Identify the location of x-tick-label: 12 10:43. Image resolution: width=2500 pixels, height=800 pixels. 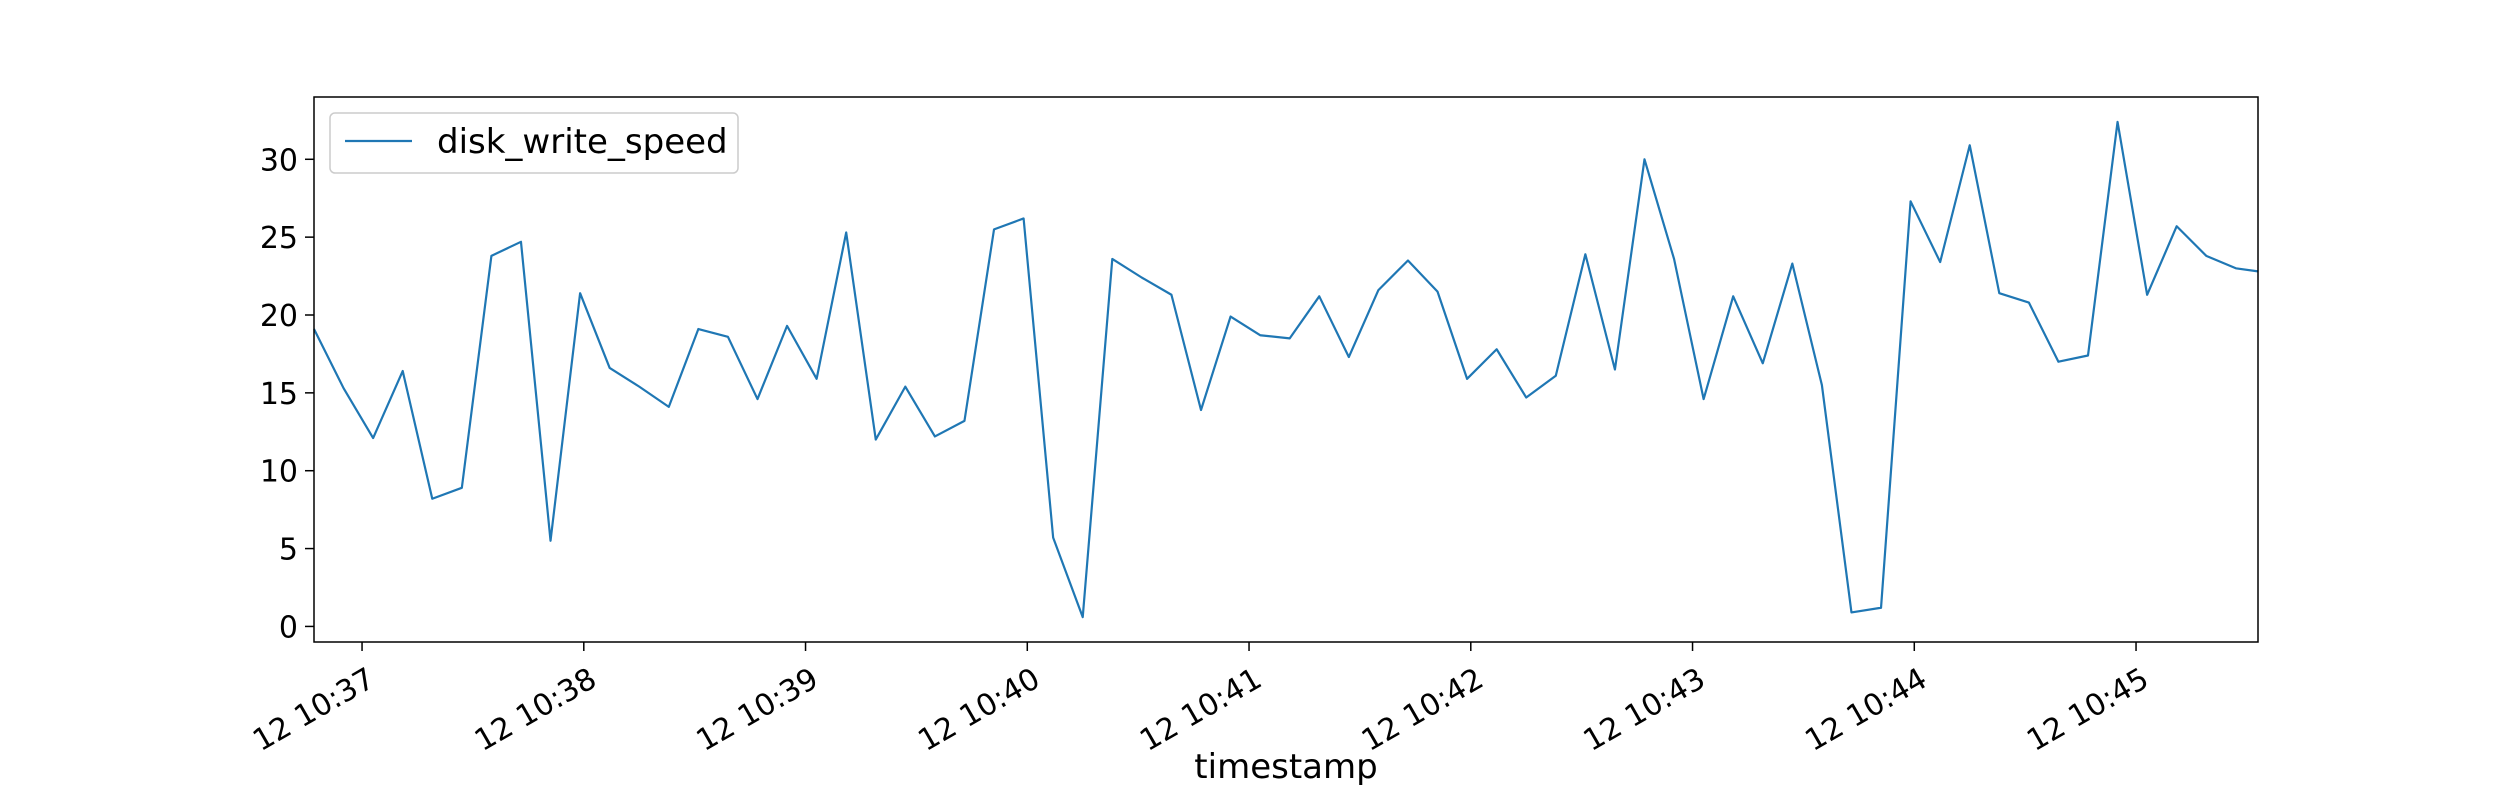
(1645, 709).